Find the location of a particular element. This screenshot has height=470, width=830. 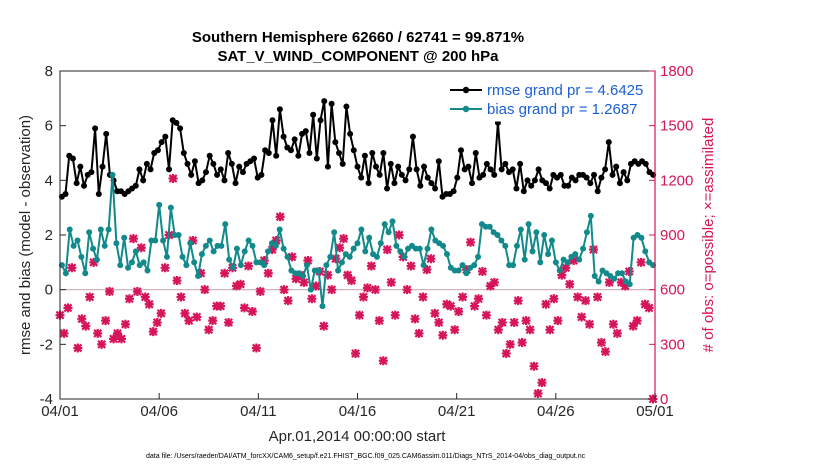

x-tick-label-3: 04/16 is located at coordinates (358, 411).